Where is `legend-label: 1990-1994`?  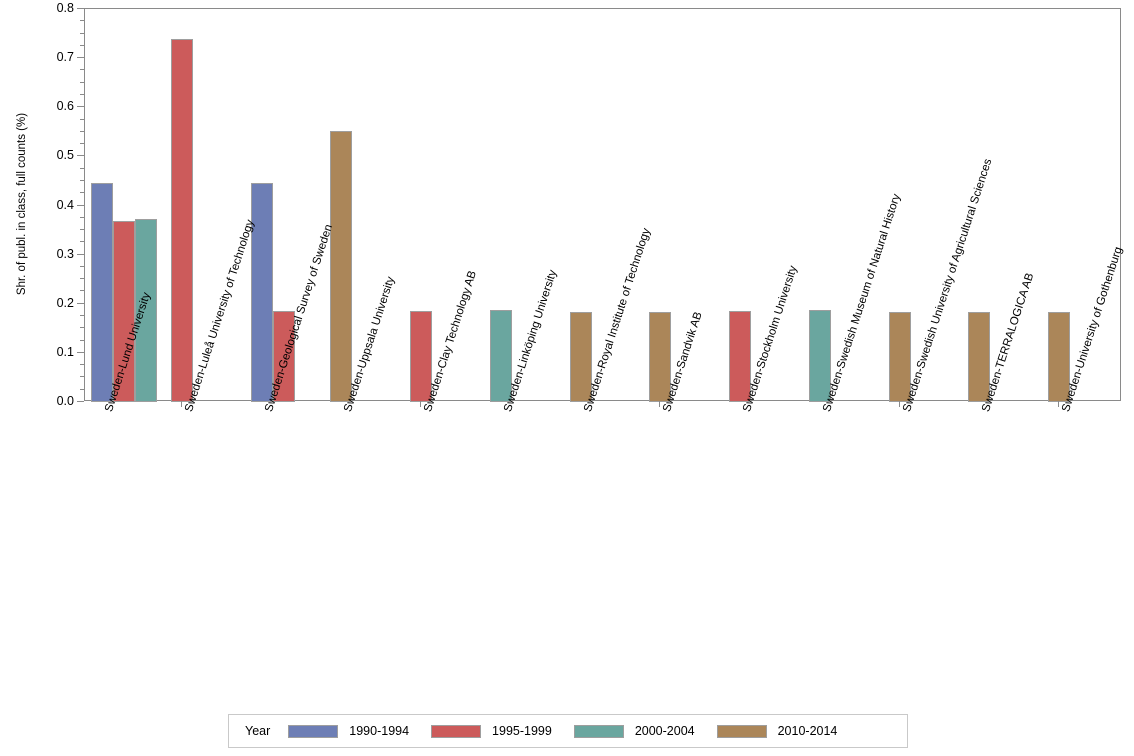 legend-label: 1990-1994 is located at coordinates (379, 731).